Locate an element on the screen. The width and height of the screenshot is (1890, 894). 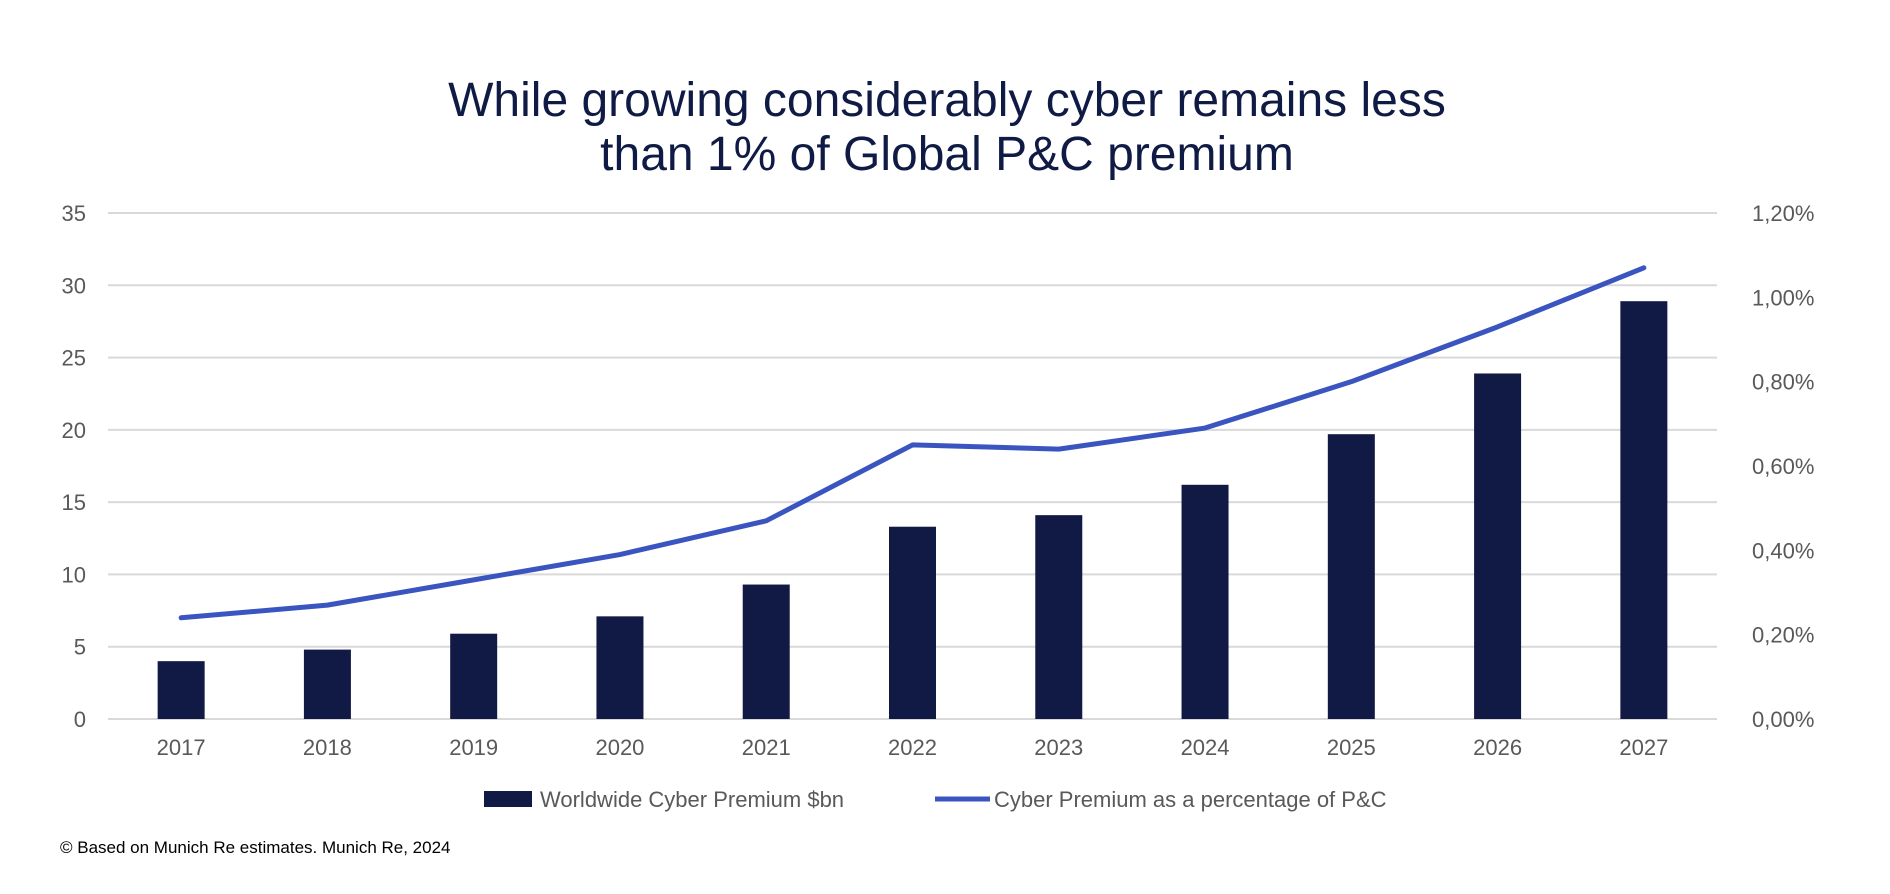
legend-swatch-bar is located at coordinates (508, 799).